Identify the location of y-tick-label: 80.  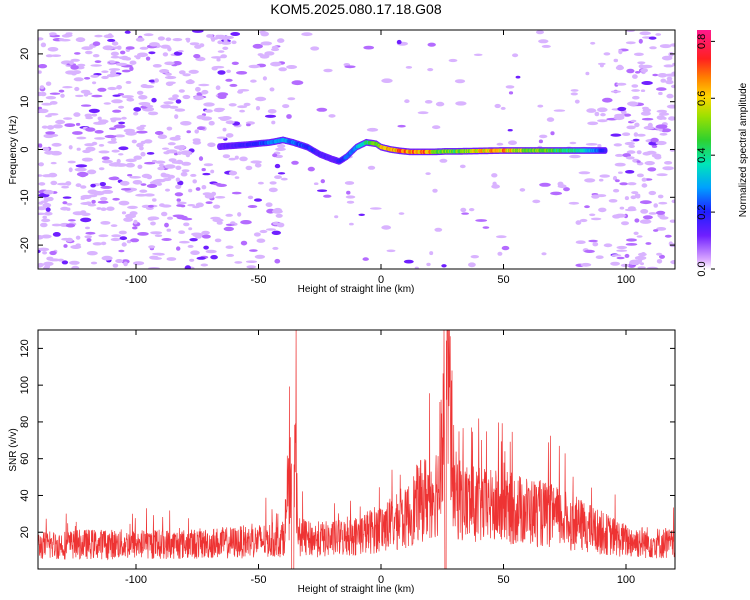
(25, 422).